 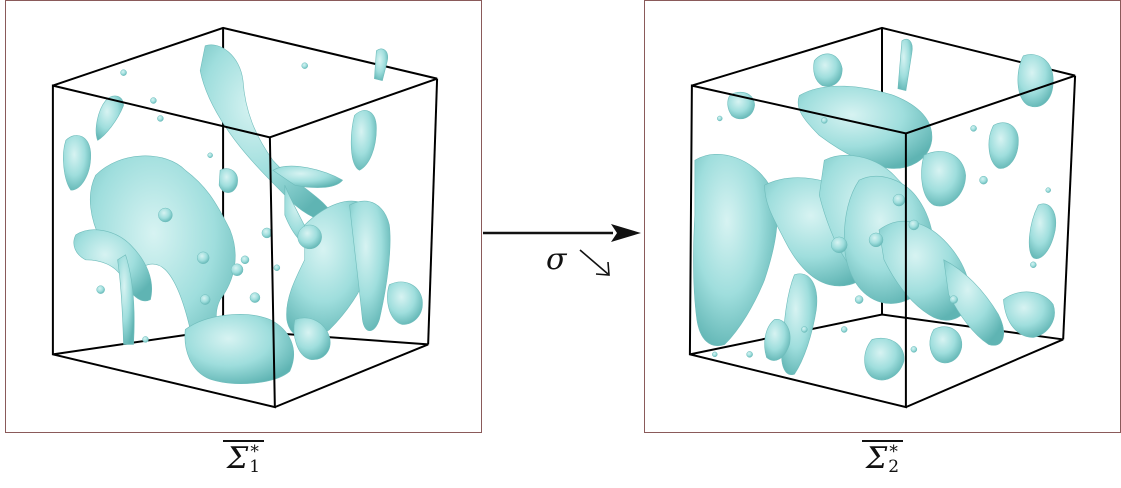 I want to click on sigma-arrow, so click(x=562, y=233).